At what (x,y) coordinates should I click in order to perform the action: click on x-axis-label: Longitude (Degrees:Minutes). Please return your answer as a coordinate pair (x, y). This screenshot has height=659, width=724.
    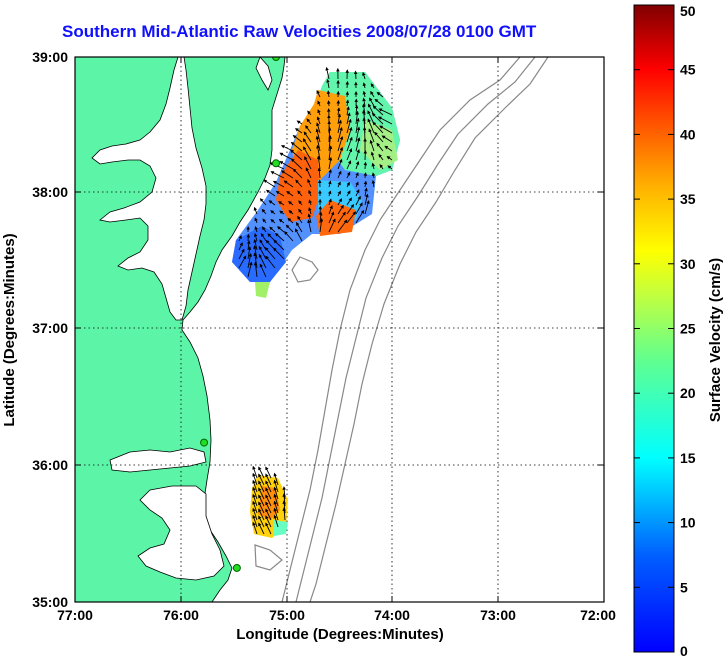
    Looking at the image, I should click on (340, 634).